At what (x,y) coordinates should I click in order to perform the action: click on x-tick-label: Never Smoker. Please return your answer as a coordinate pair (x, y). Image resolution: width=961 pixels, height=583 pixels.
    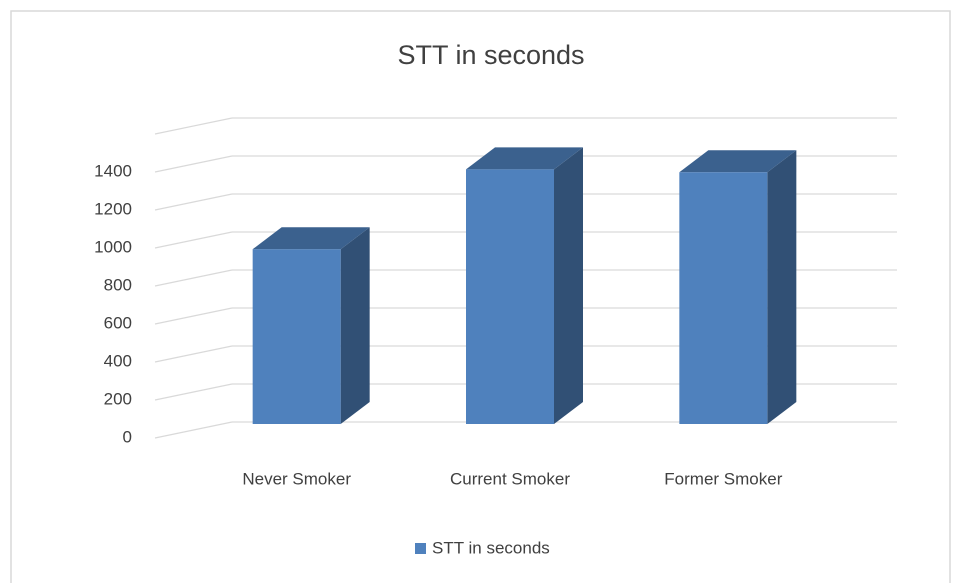
    Looking at the image, I should click on (296, 478).